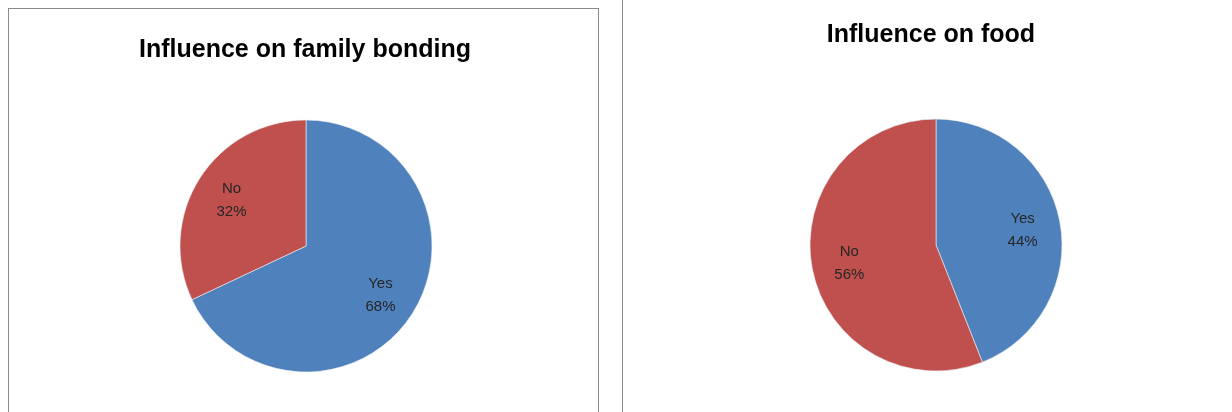 The height and width of the screenshot is (412, 1232). Describe the element at coordinates (305, 48) in the screenshot. I see `chart-title: Influence on family bonding` at that location.